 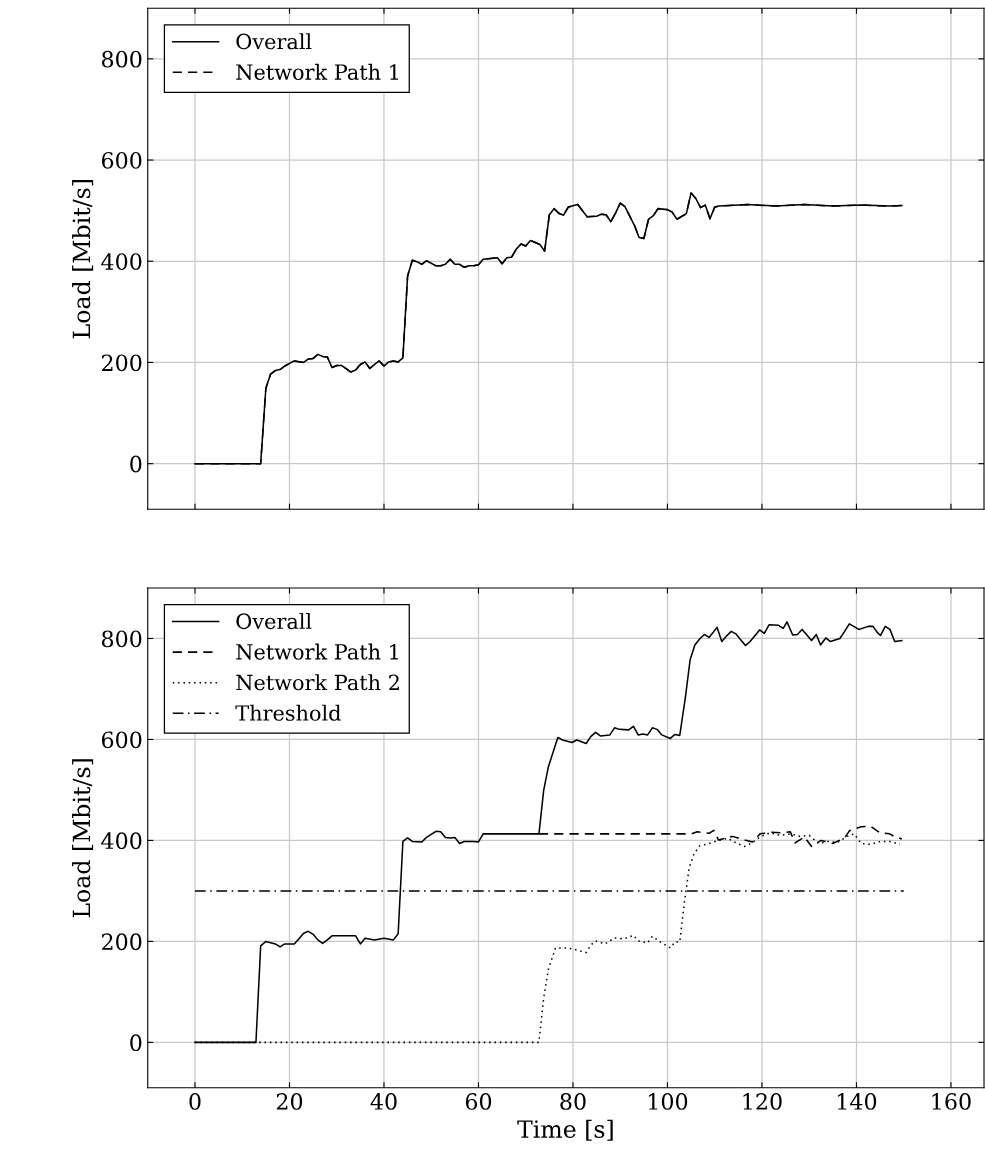 I want to click on legend-label: Threshold, so click(x=288, y=712).